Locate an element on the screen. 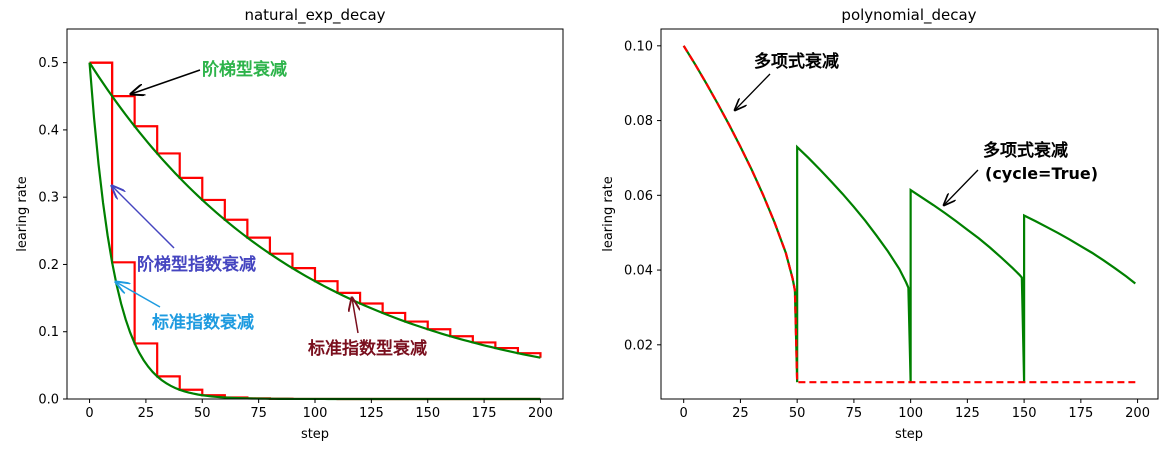 The image size is (1172, 452). y-tick-label: 0.3 is located at coordinates (48, 198).